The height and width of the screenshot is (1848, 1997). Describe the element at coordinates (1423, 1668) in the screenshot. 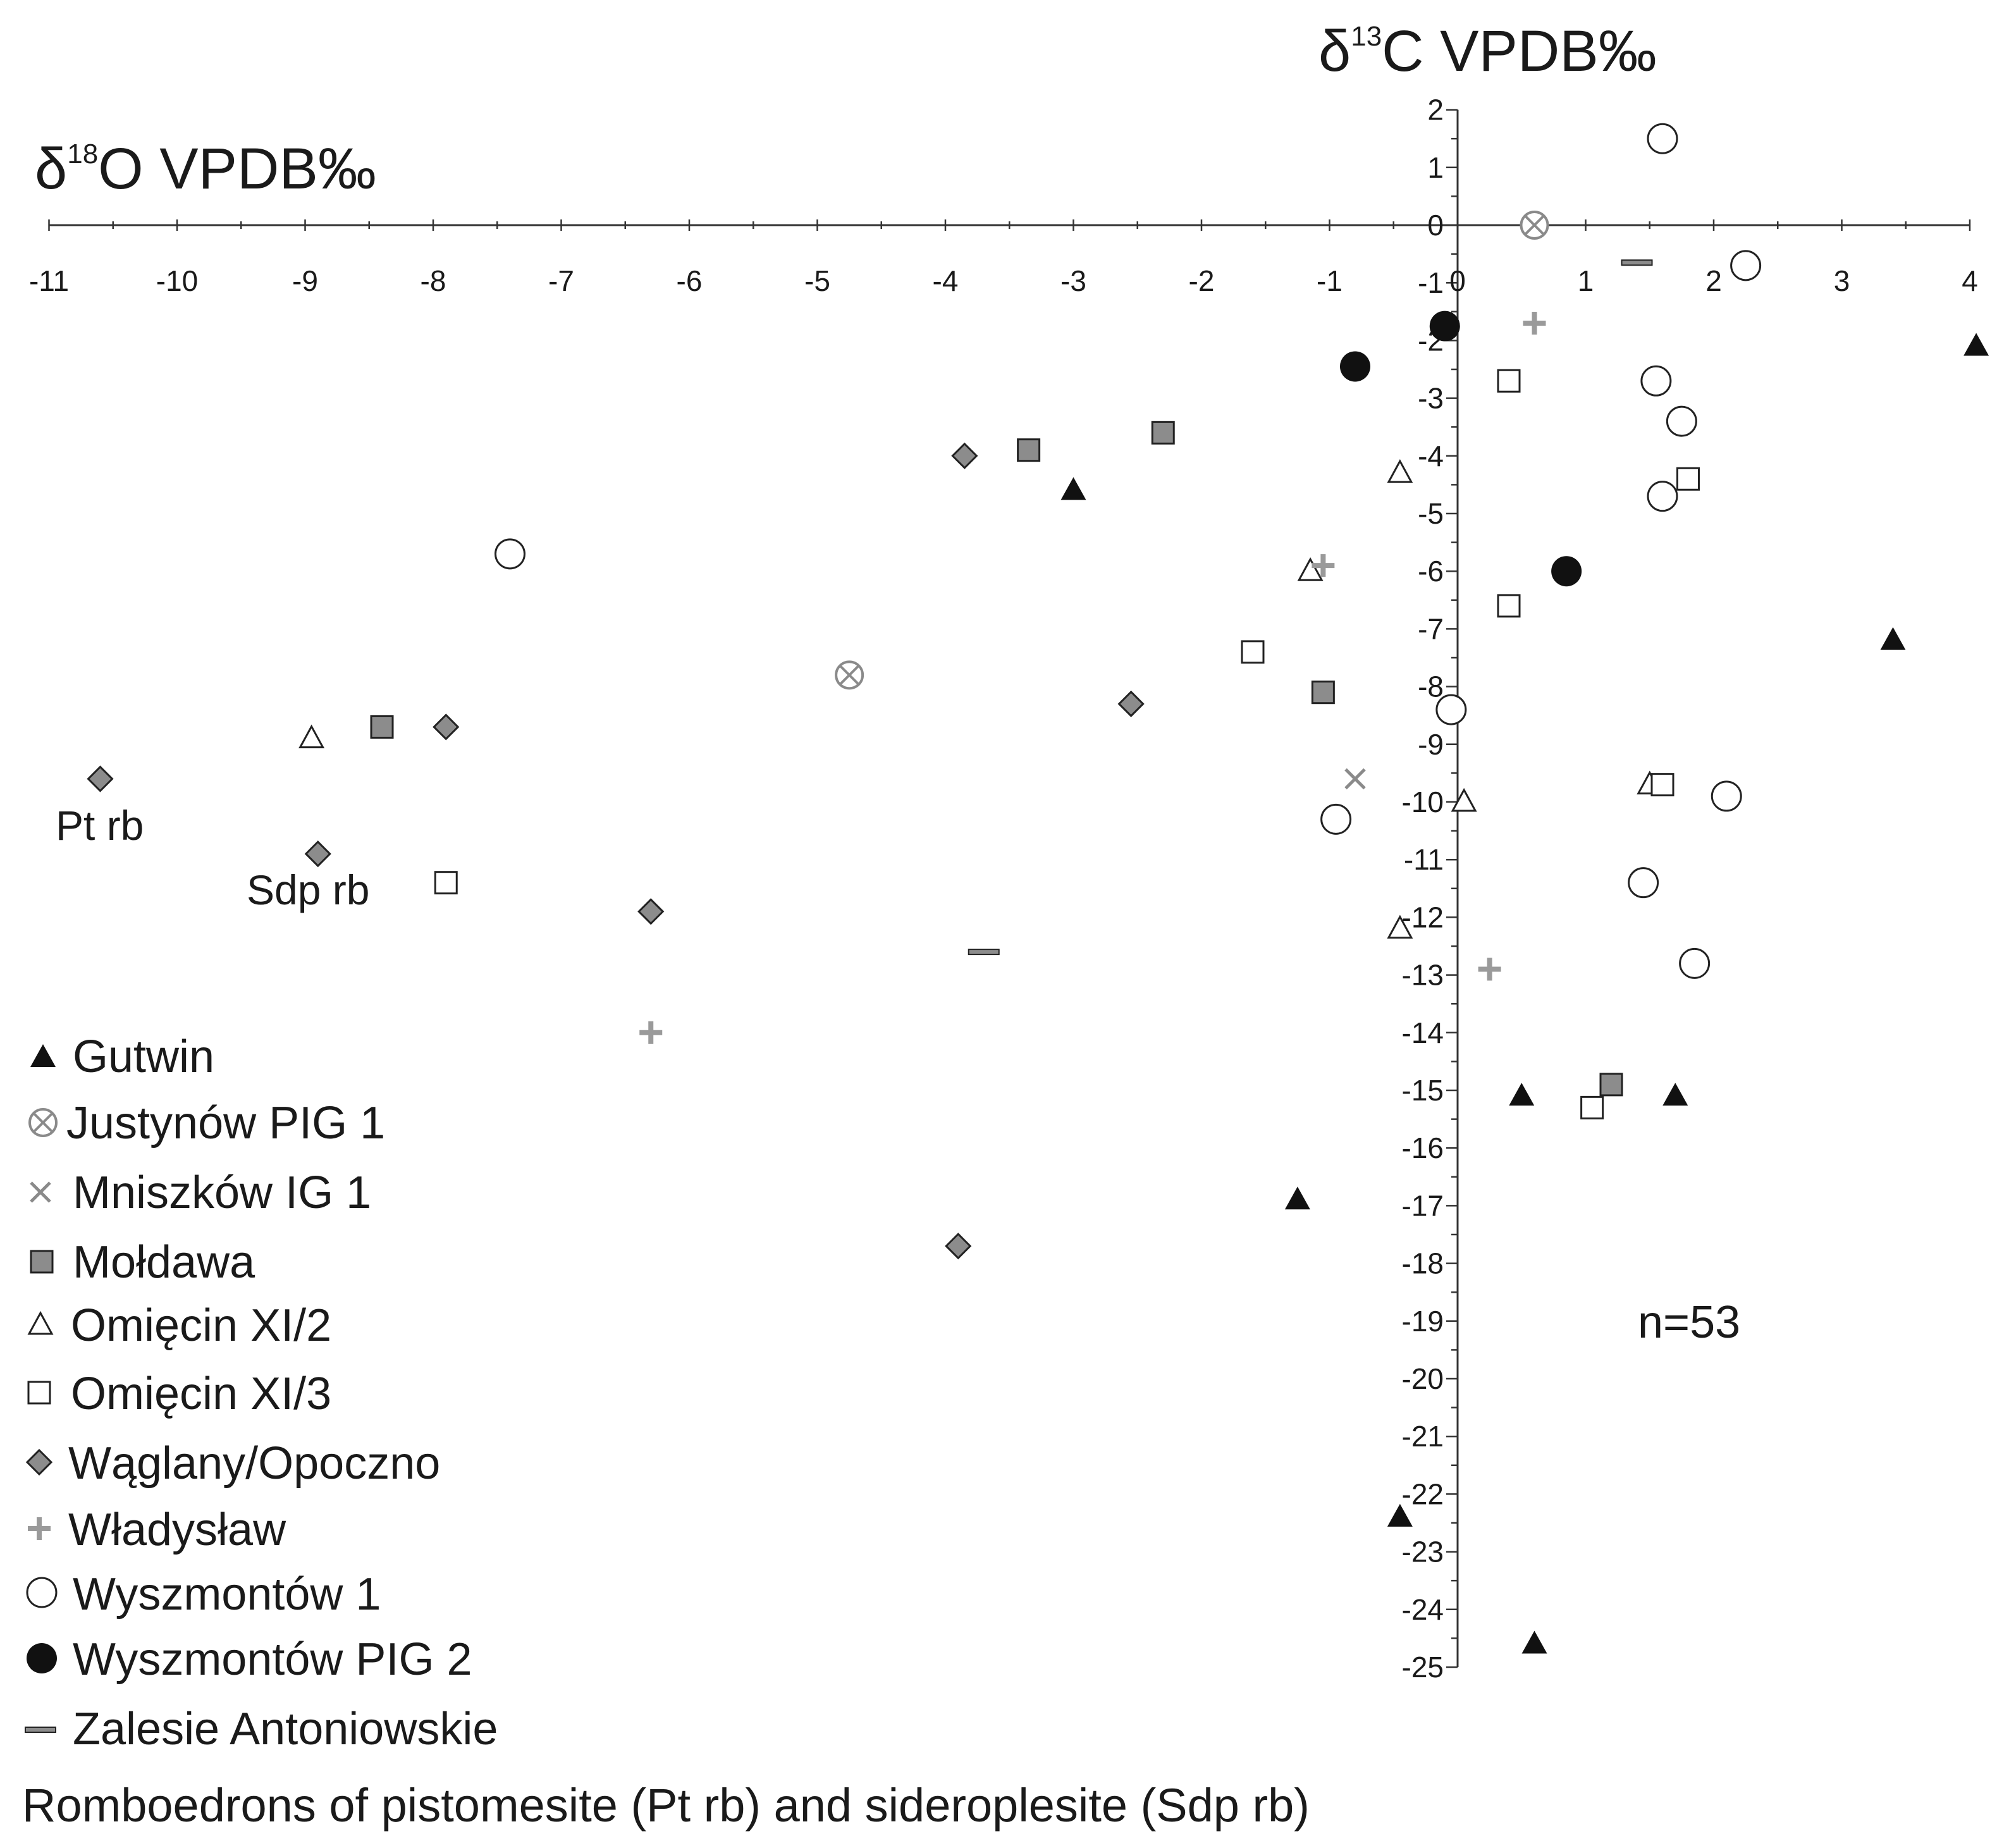

I see `y-tick-label: -25` at that location.